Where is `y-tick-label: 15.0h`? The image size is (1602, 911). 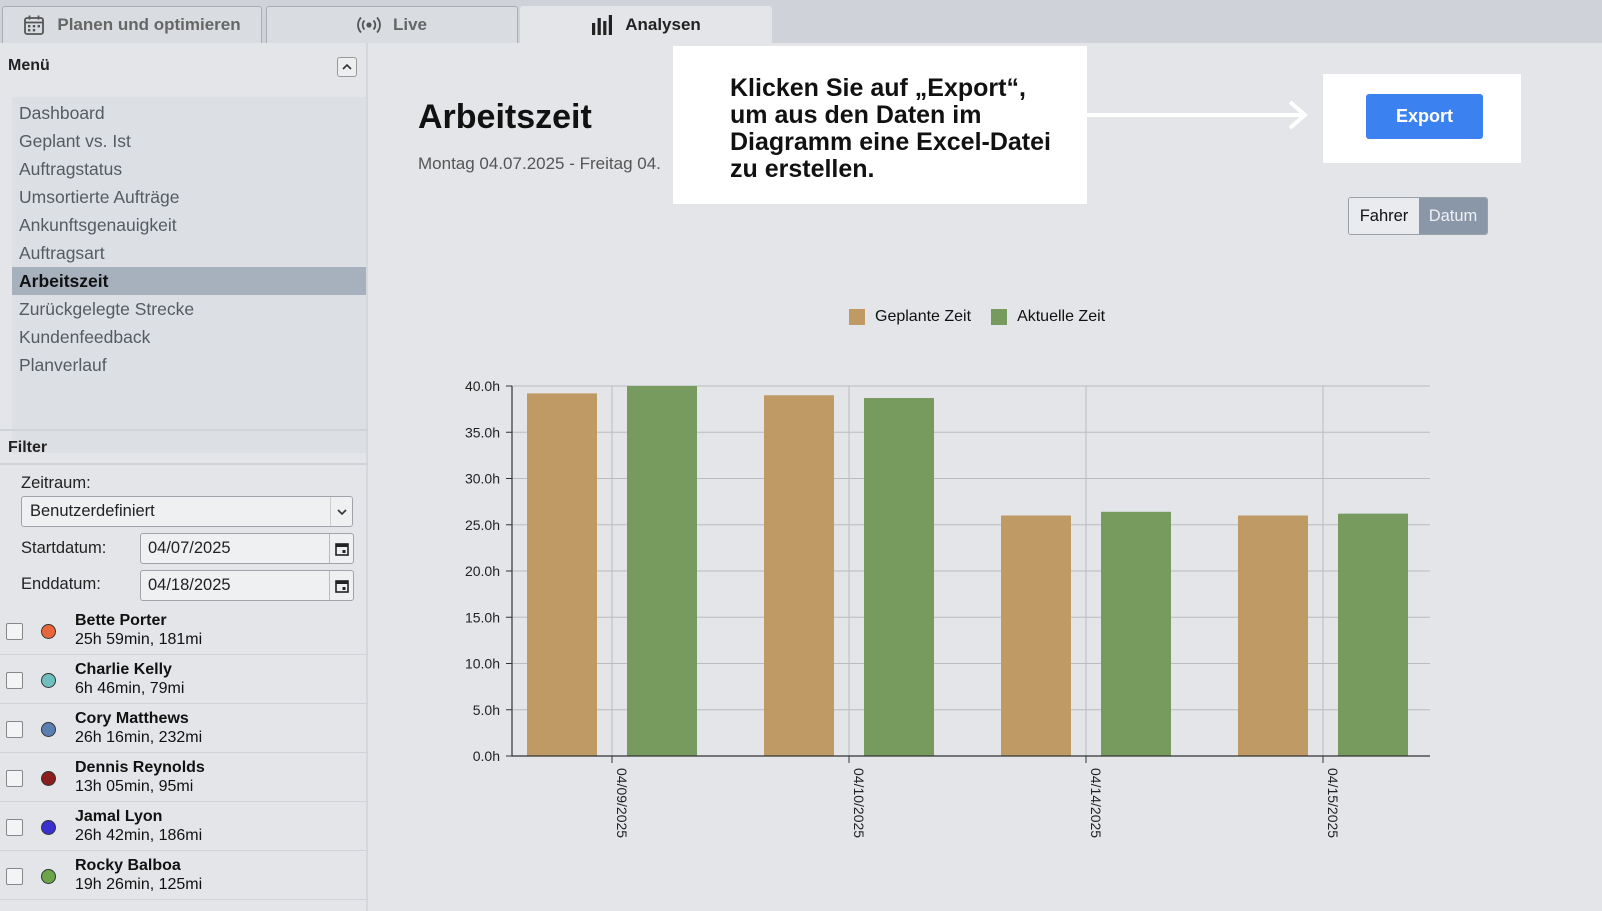
y-tick-label: 15.0h is located at coordinates (482, 617).